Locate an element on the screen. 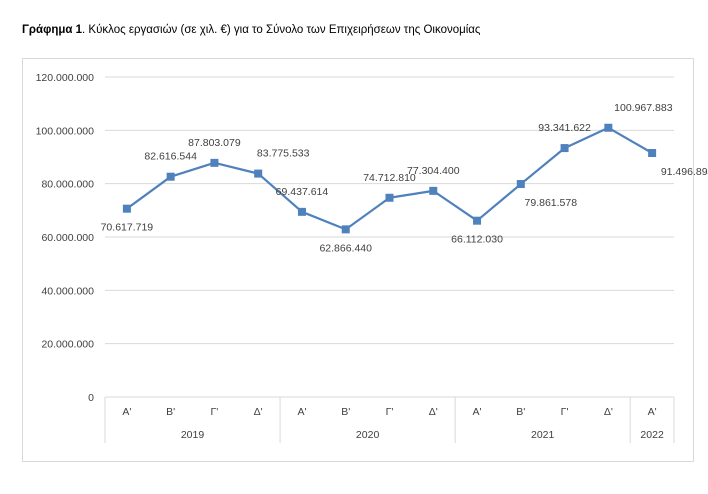 The width and height of the screenshot is (708, 494). caption-bold: Γράφημα 1 is located at coordinates (52, 30).